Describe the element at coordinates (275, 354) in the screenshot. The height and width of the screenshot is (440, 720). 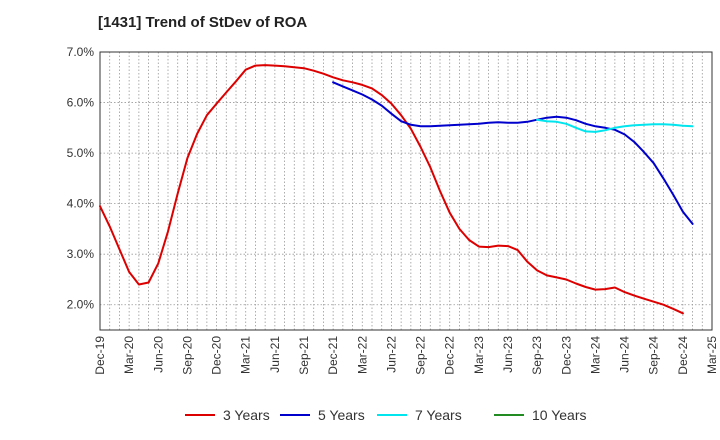
I see `x-tick-label: Jun-21` at that location.